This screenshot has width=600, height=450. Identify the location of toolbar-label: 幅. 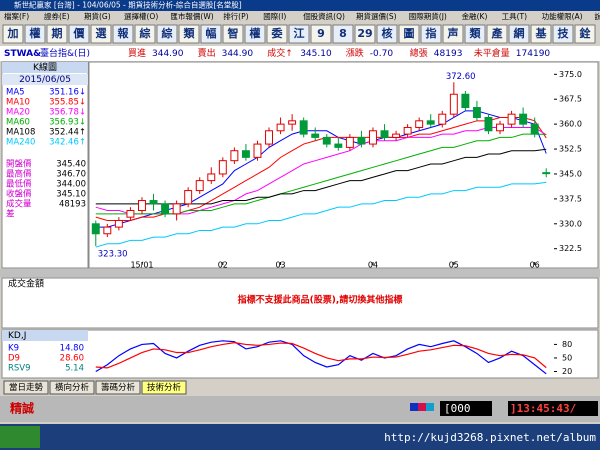
(211, 33).